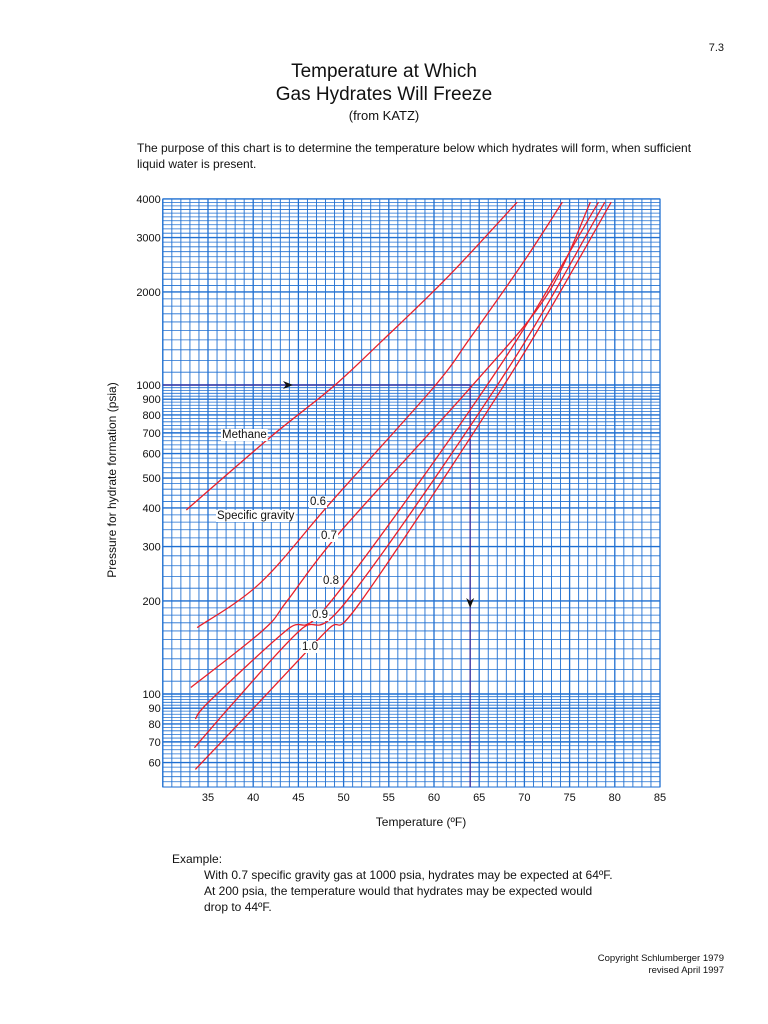 The height and width of the screenshot is (1024, 768). What do you see at coordinates (686, 970) in the screenshot?
I see `copyright-line: revised April 1997` at bounding box center [686, 970].